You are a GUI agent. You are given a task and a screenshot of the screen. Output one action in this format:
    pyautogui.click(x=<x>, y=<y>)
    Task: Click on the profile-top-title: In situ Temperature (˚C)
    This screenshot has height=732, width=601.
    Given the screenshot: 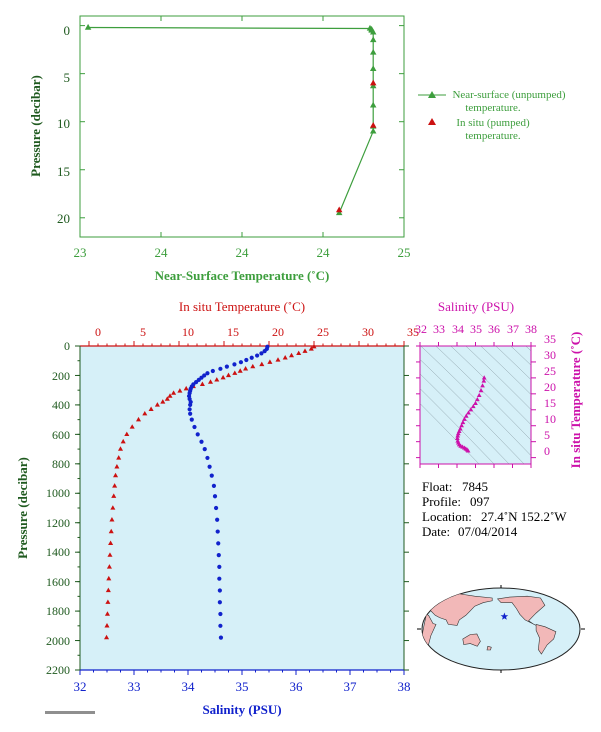 What is the action you would take?
    pyautogui.click(x=242, y=306)
    